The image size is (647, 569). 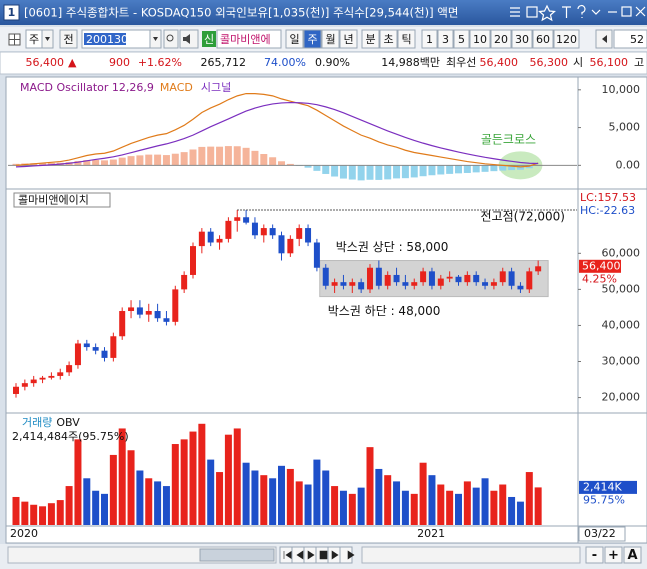 I want to click on annotation: 골든크로스, so click(x=508, y=140).